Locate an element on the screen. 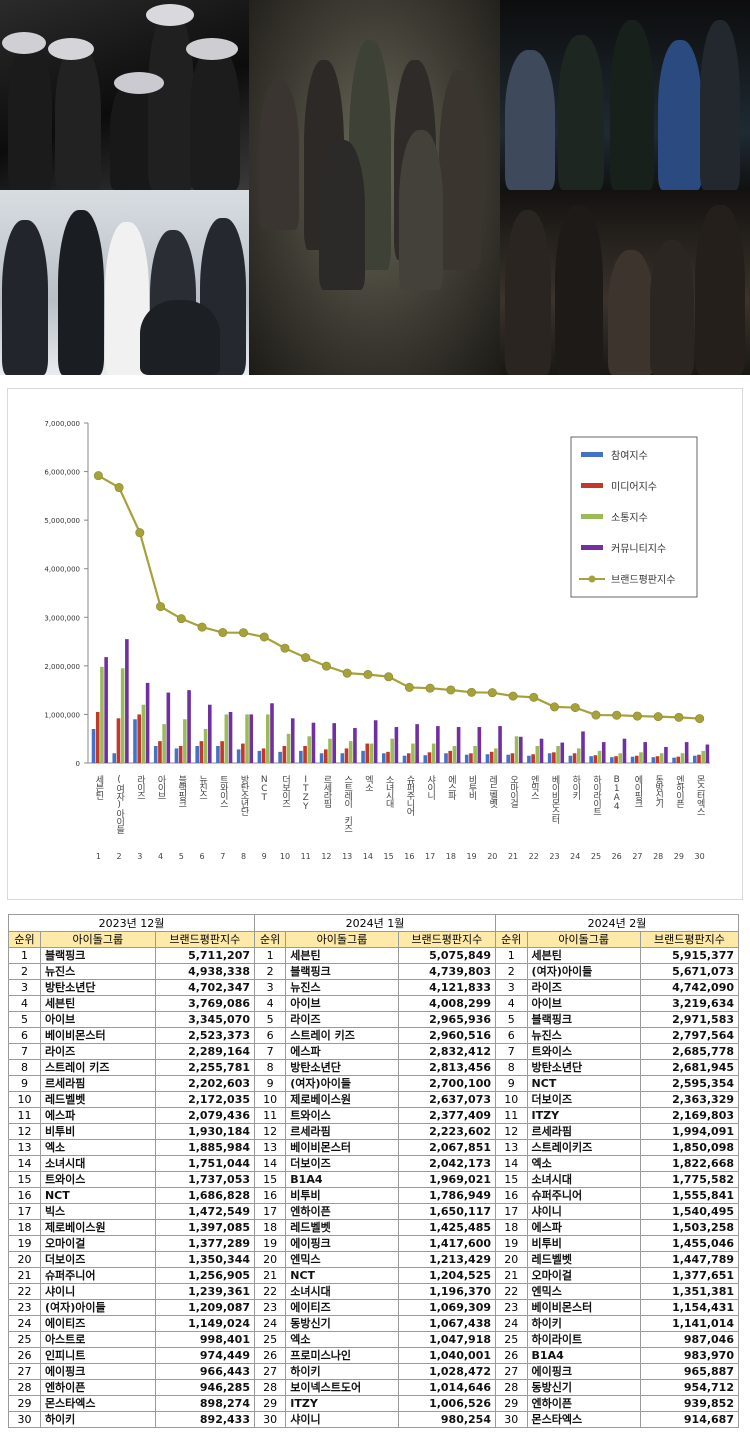 This screenshot has width=750, height=1433. x-category-label: 방탄소년단 is located at coordinates (244, 795).